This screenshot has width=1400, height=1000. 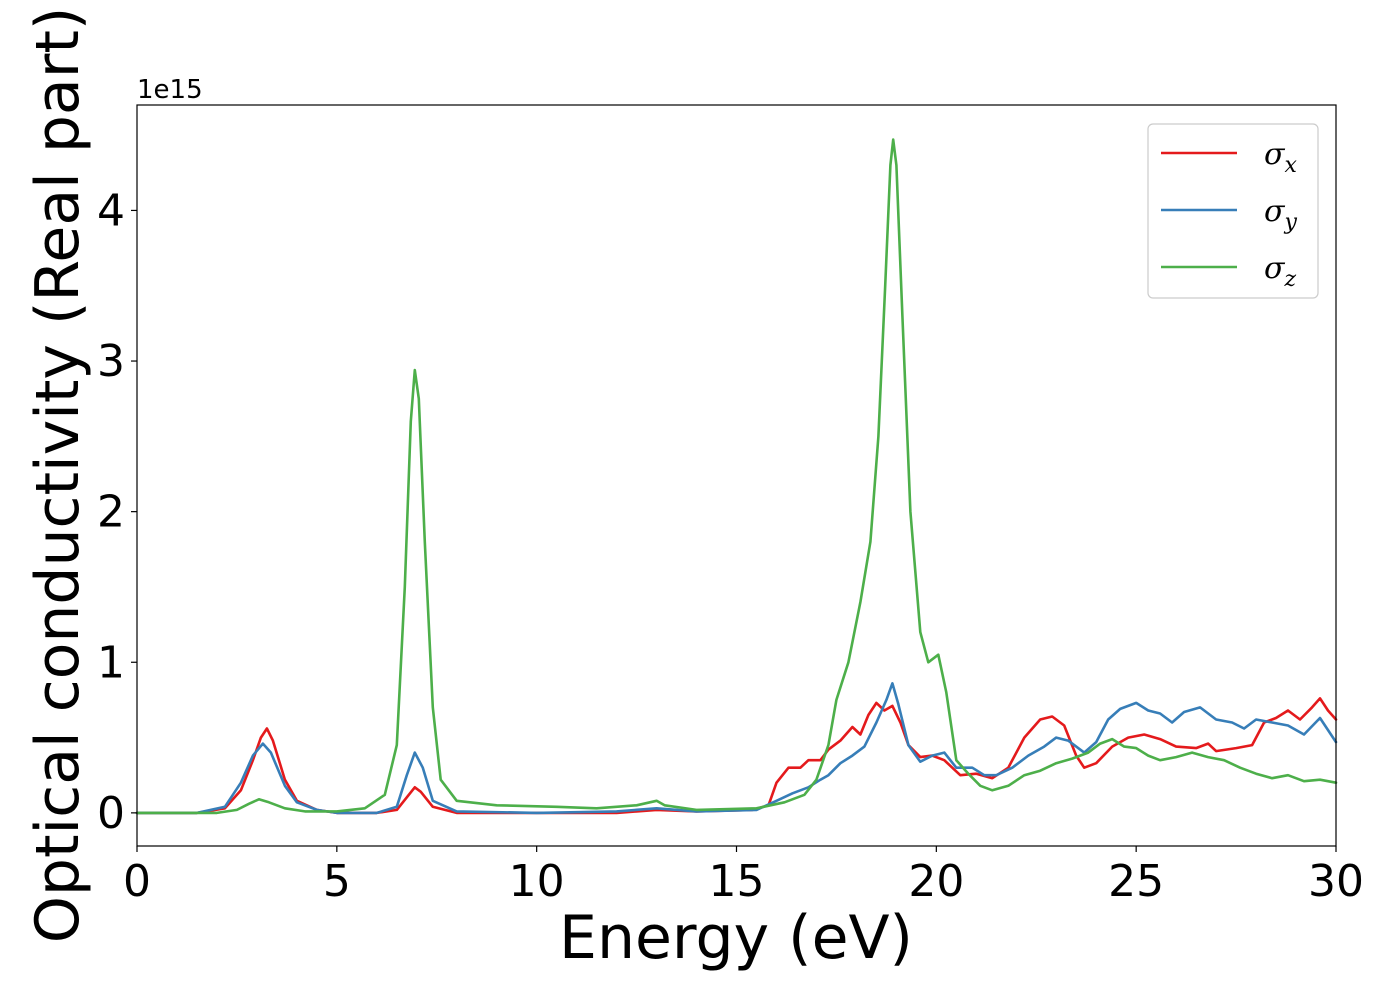 I want to click on x-axis-ticks: 0 5 10 15 20 25 30, so click(x=743, y=876).